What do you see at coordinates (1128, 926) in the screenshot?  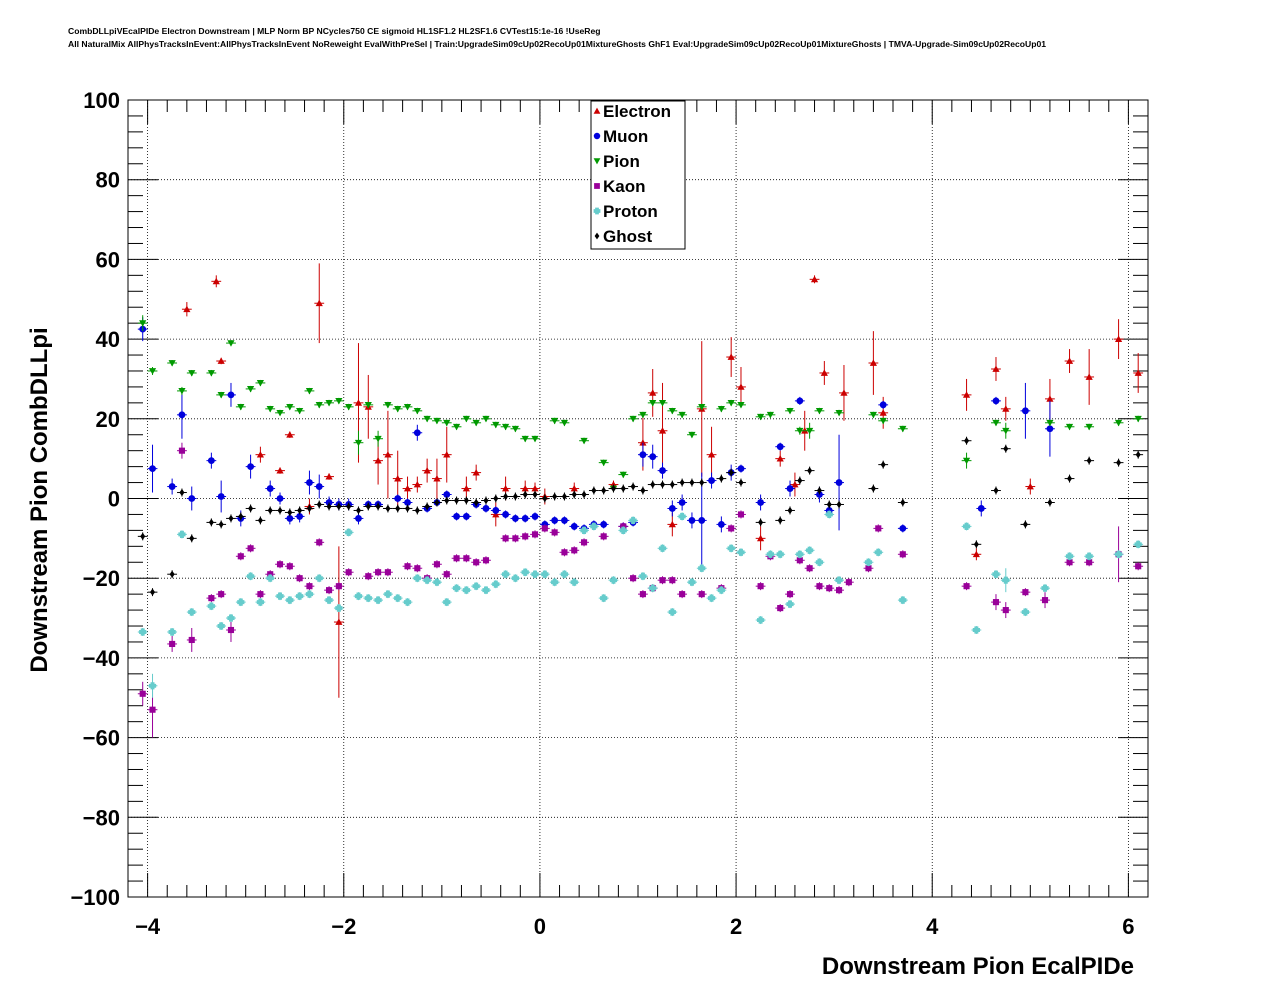 I see `x-tick-label: 6` at bounding box center [1128, 926].